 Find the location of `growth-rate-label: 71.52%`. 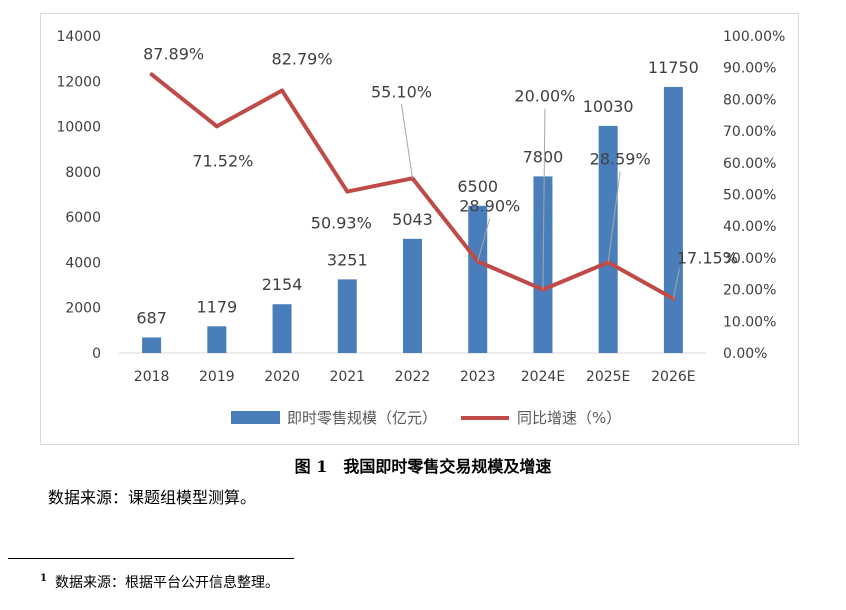

growth-rate-label: 71.52% is located at coordinates (222, 160).